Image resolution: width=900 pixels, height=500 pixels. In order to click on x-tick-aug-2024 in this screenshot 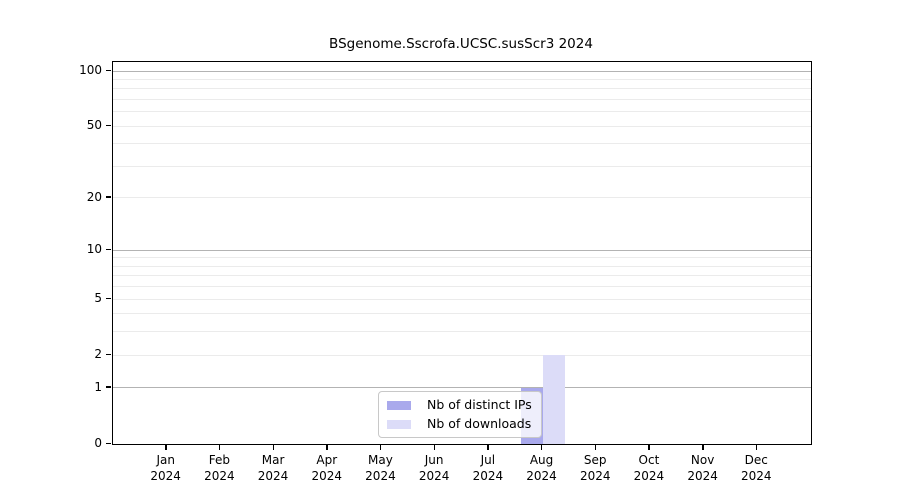, I will do `click(542, 447)`.